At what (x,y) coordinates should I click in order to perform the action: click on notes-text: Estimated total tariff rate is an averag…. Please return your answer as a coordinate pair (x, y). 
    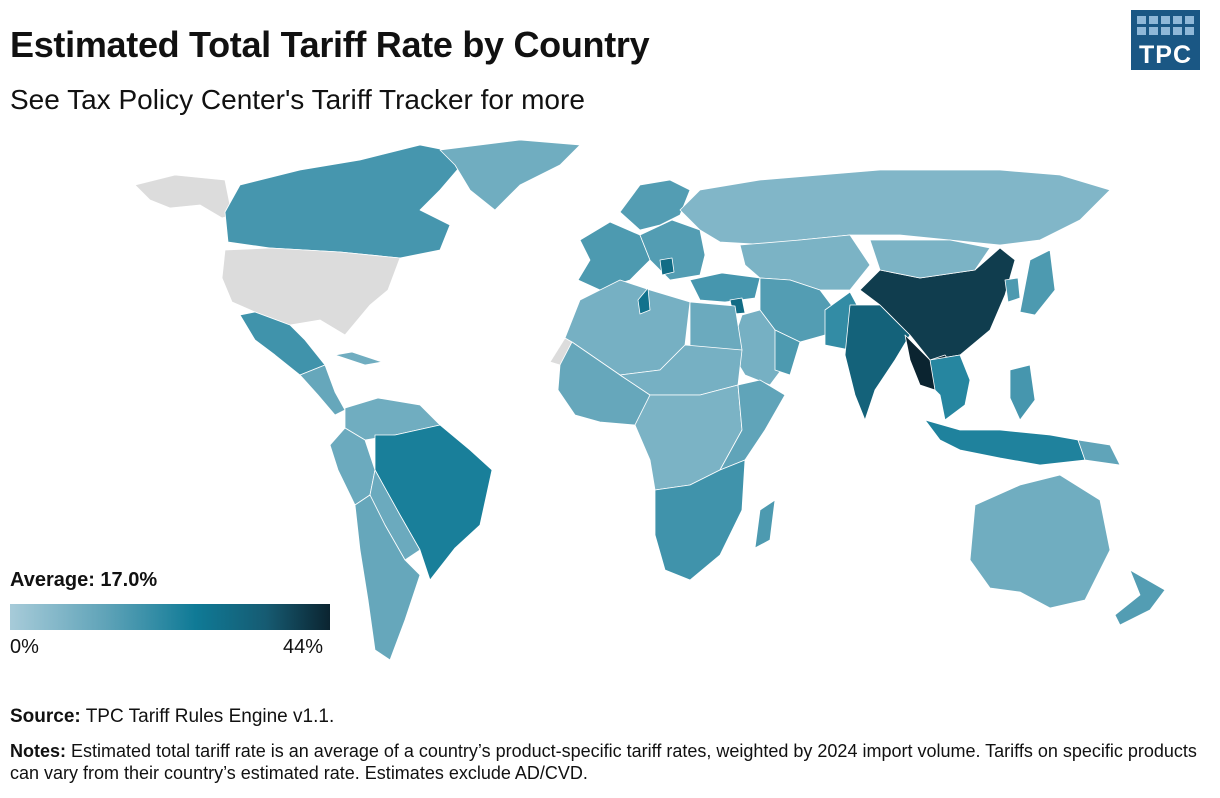
    Looking at the image, I should click on (603, 762).